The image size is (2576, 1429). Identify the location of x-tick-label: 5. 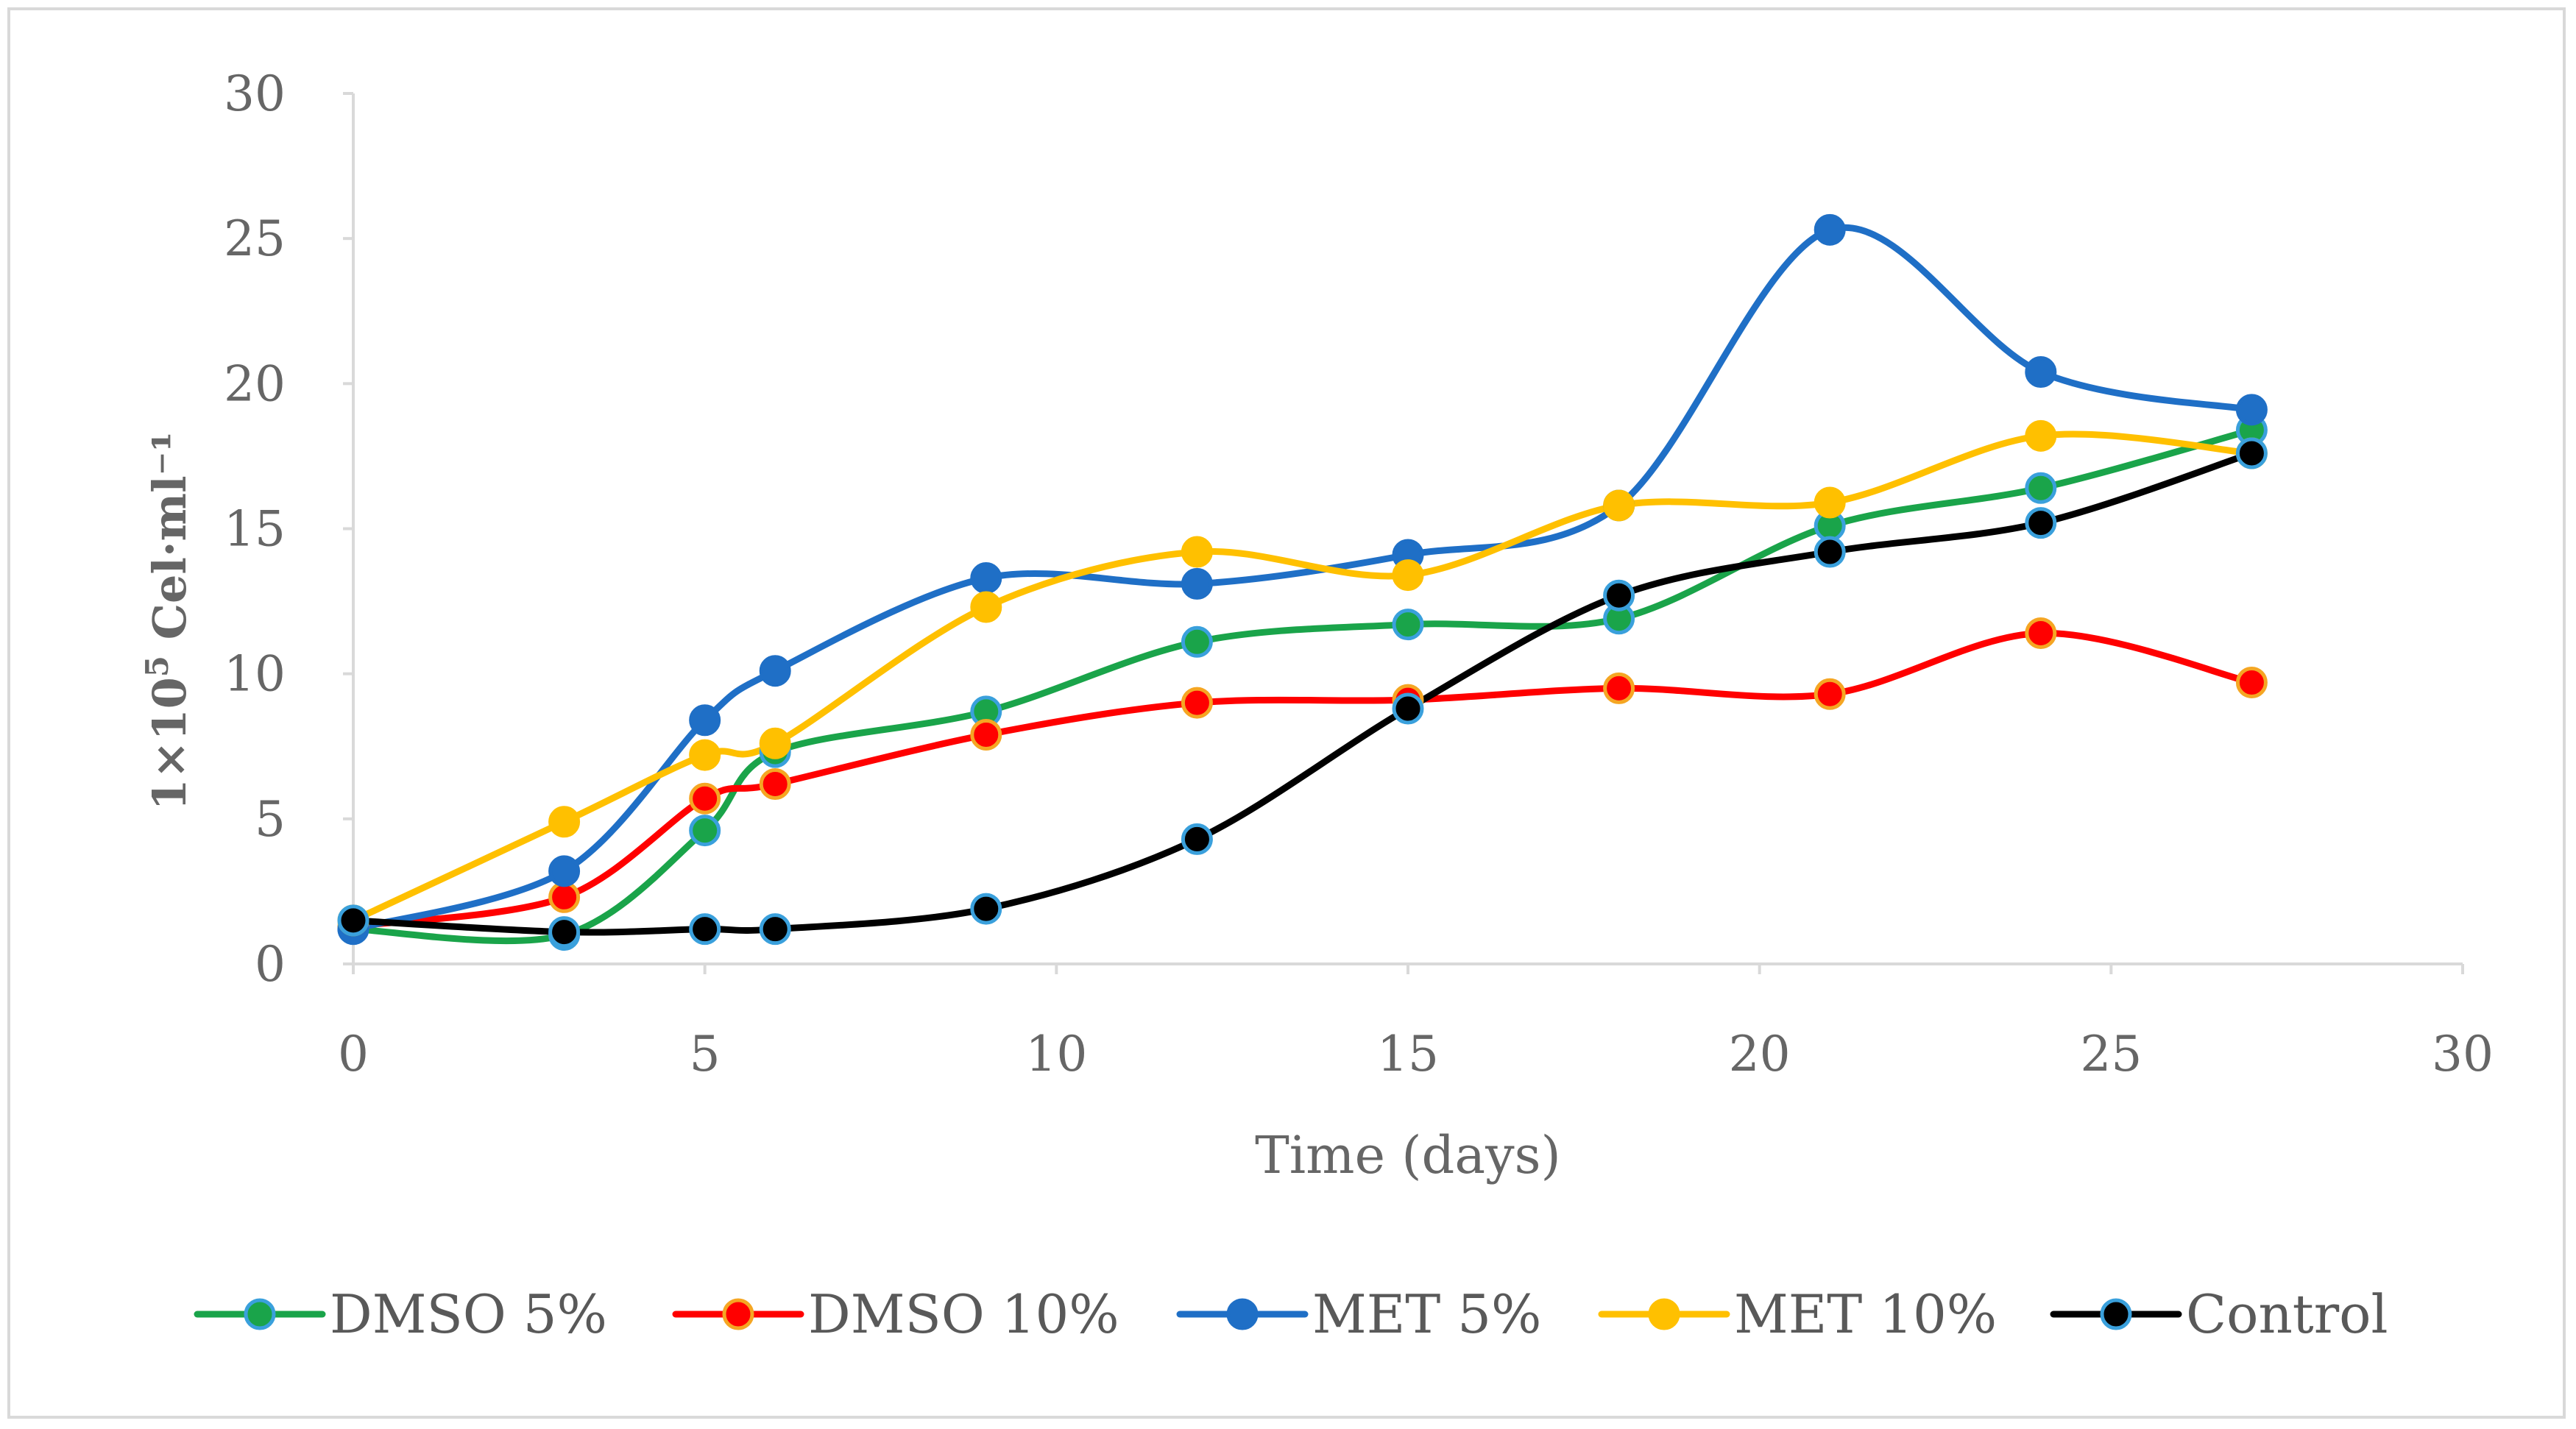
(705, 1054).